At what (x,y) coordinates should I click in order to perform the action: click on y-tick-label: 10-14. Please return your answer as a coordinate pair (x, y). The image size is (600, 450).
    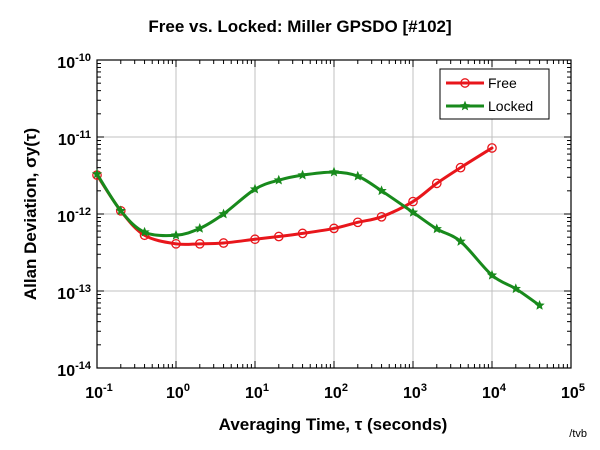
    Looking at the image, I should click on (74, 370).